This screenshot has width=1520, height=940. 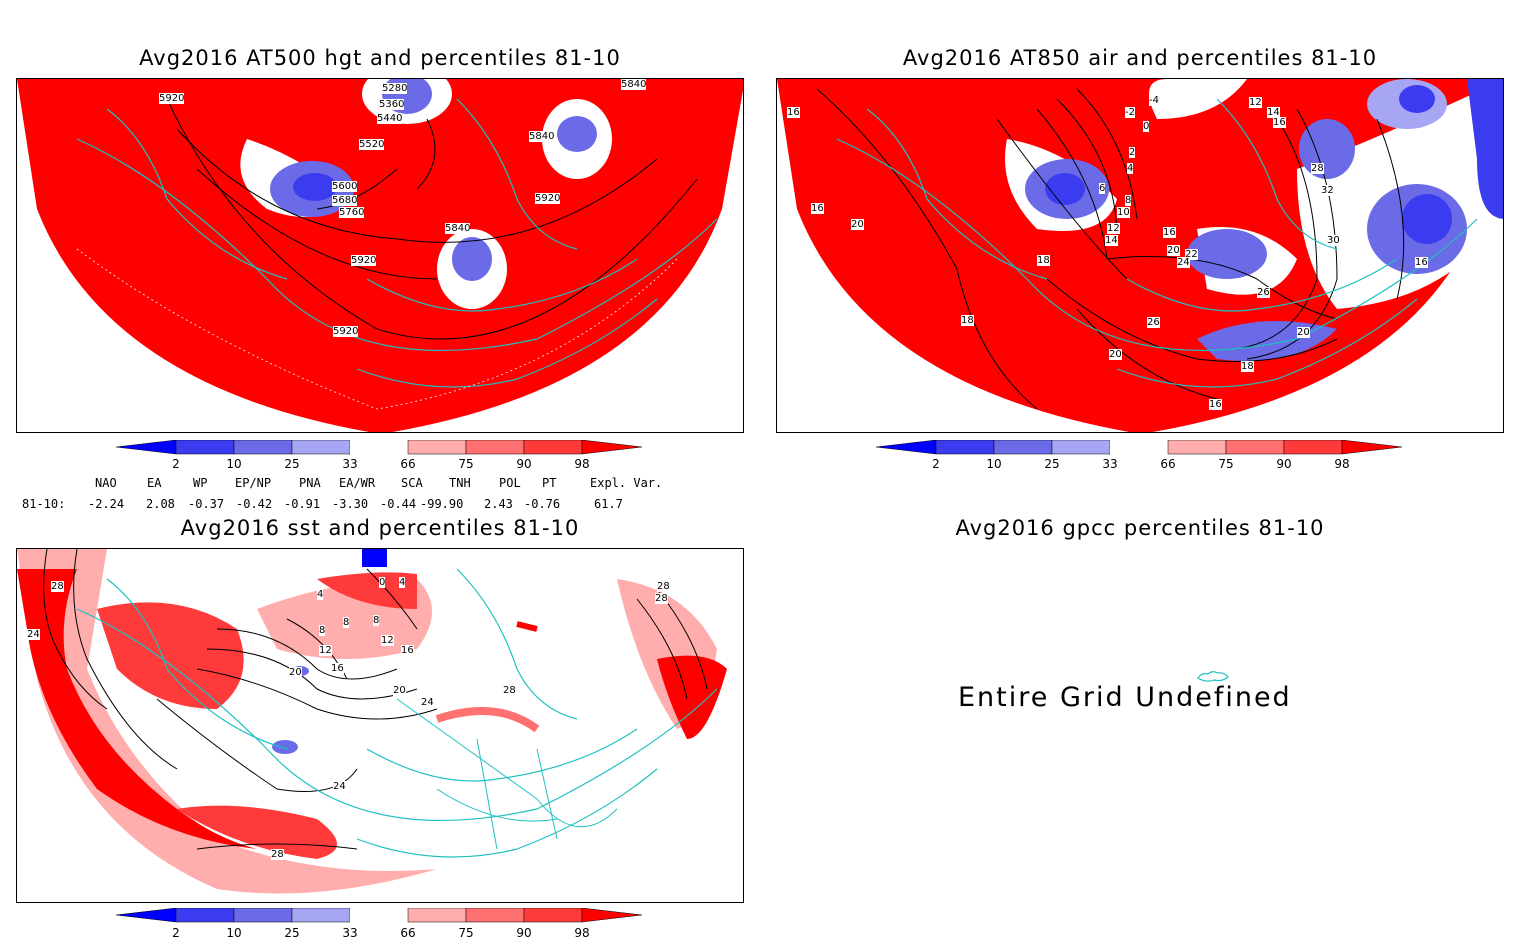 I want to click on colorbar-panel-2: 2 10 25 33 66 75 90 98, so click(x=1139, y=455).